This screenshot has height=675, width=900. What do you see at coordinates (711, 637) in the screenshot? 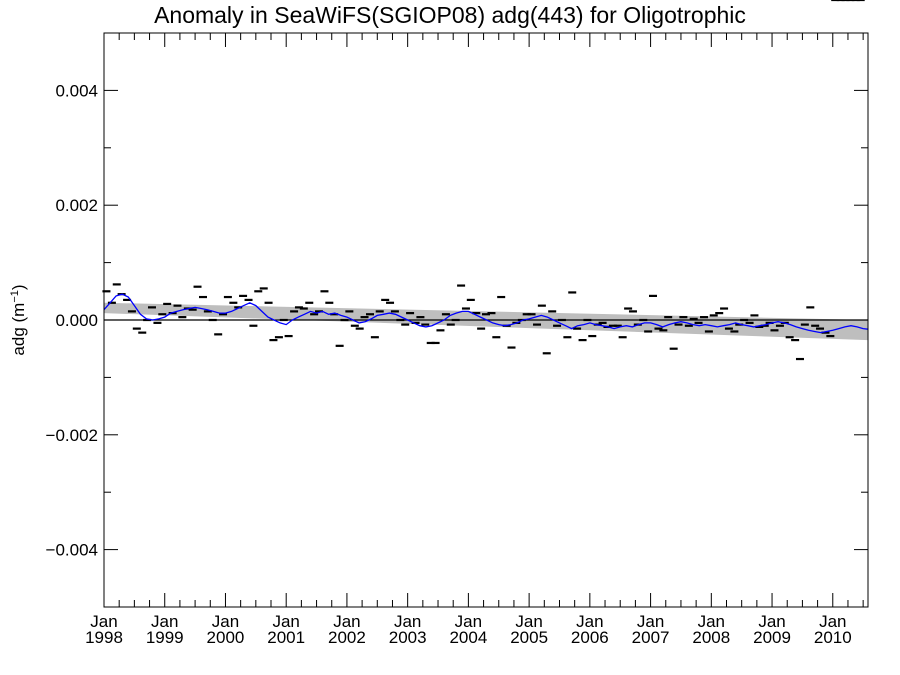
I see `x-tick-label-year: 2008` at bounding box center [711, 637].